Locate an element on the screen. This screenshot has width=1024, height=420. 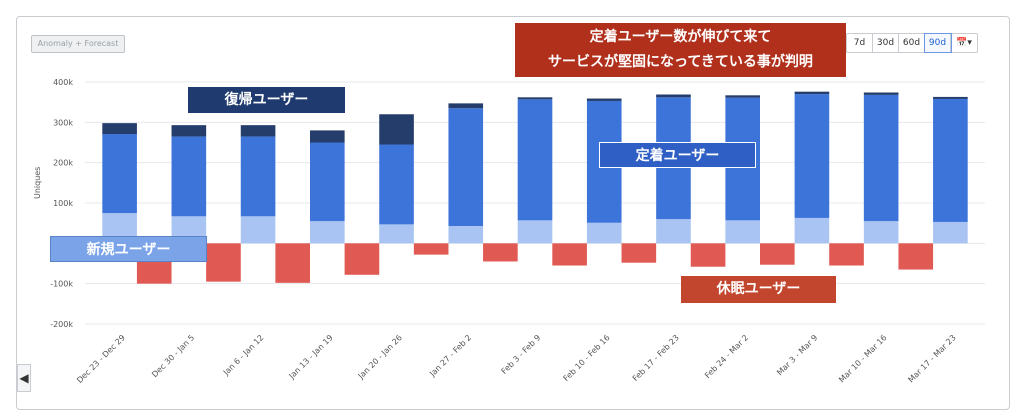
x-tick-label: Feb 10 - Feb 16 is located at coordinates (587, 358).